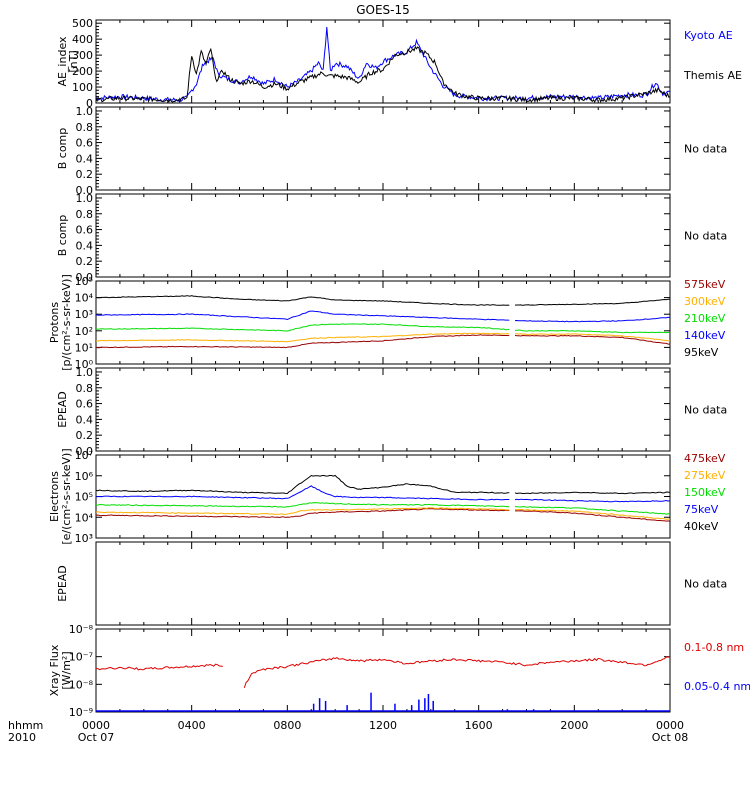 This screenshot has height=800, width=750. I want to click on panel-epead2: EPEAD No data, so click(391, 583).